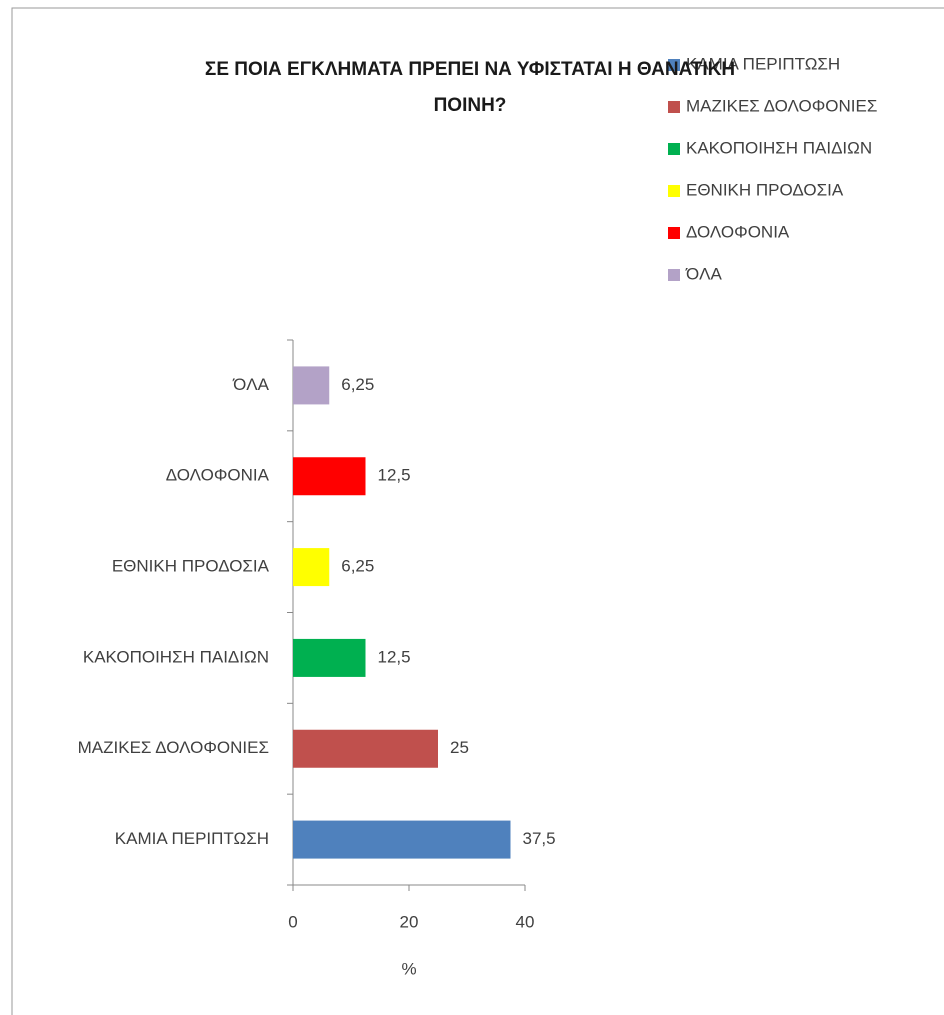 This screenshot has width=944, height=1015. What do you see at coordinates (704, 273) in the screenshot?
I see `legend-label: ΌΛΑ` at bounding box center [704, 273].